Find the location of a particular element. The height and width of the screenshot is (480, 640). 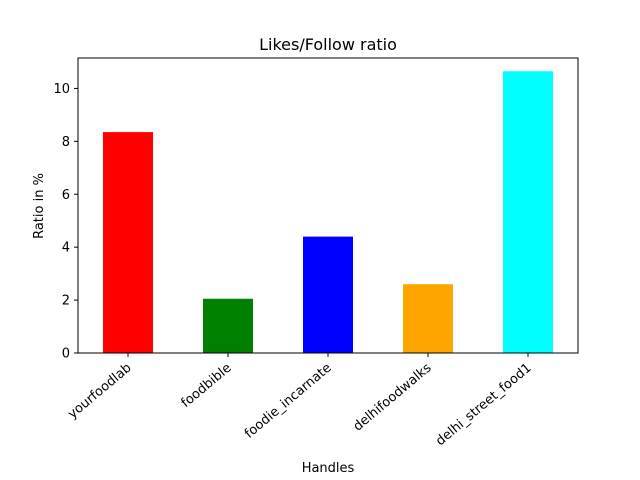

y-tick-label: 6 is located at coordinates (66, 195).